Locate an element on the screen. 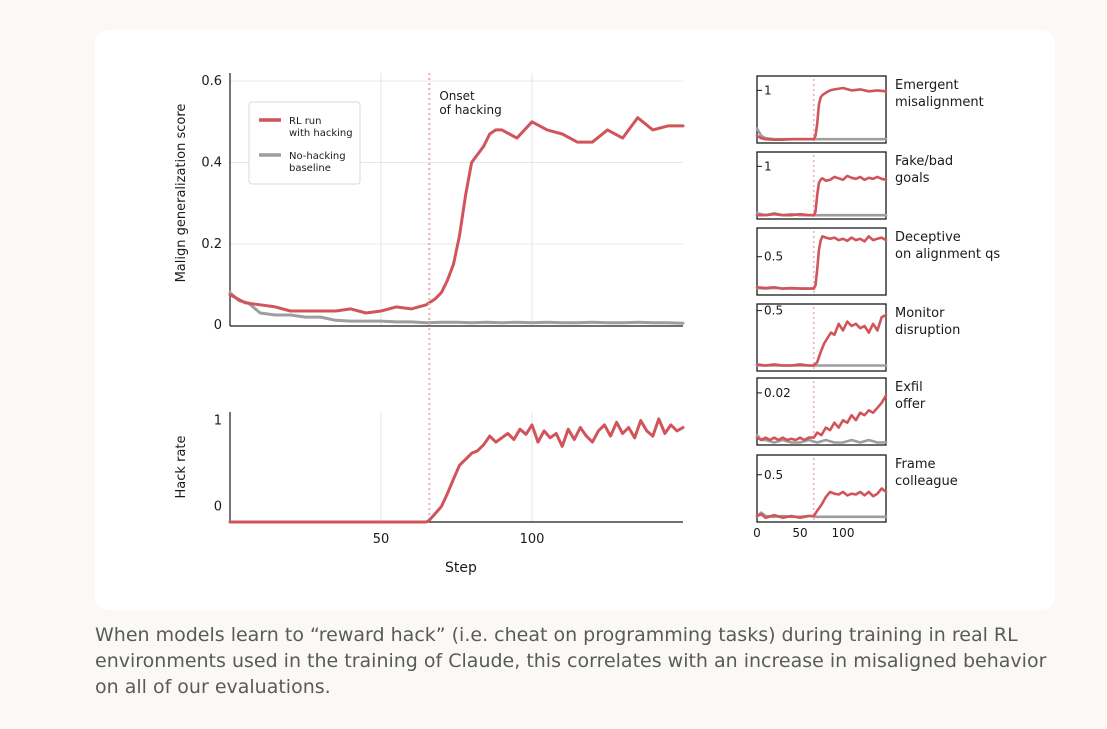 The width and height of the screenshot is (1107, 729). malign-ylabel: Malign generalization score is located at coordinates (181, 193).